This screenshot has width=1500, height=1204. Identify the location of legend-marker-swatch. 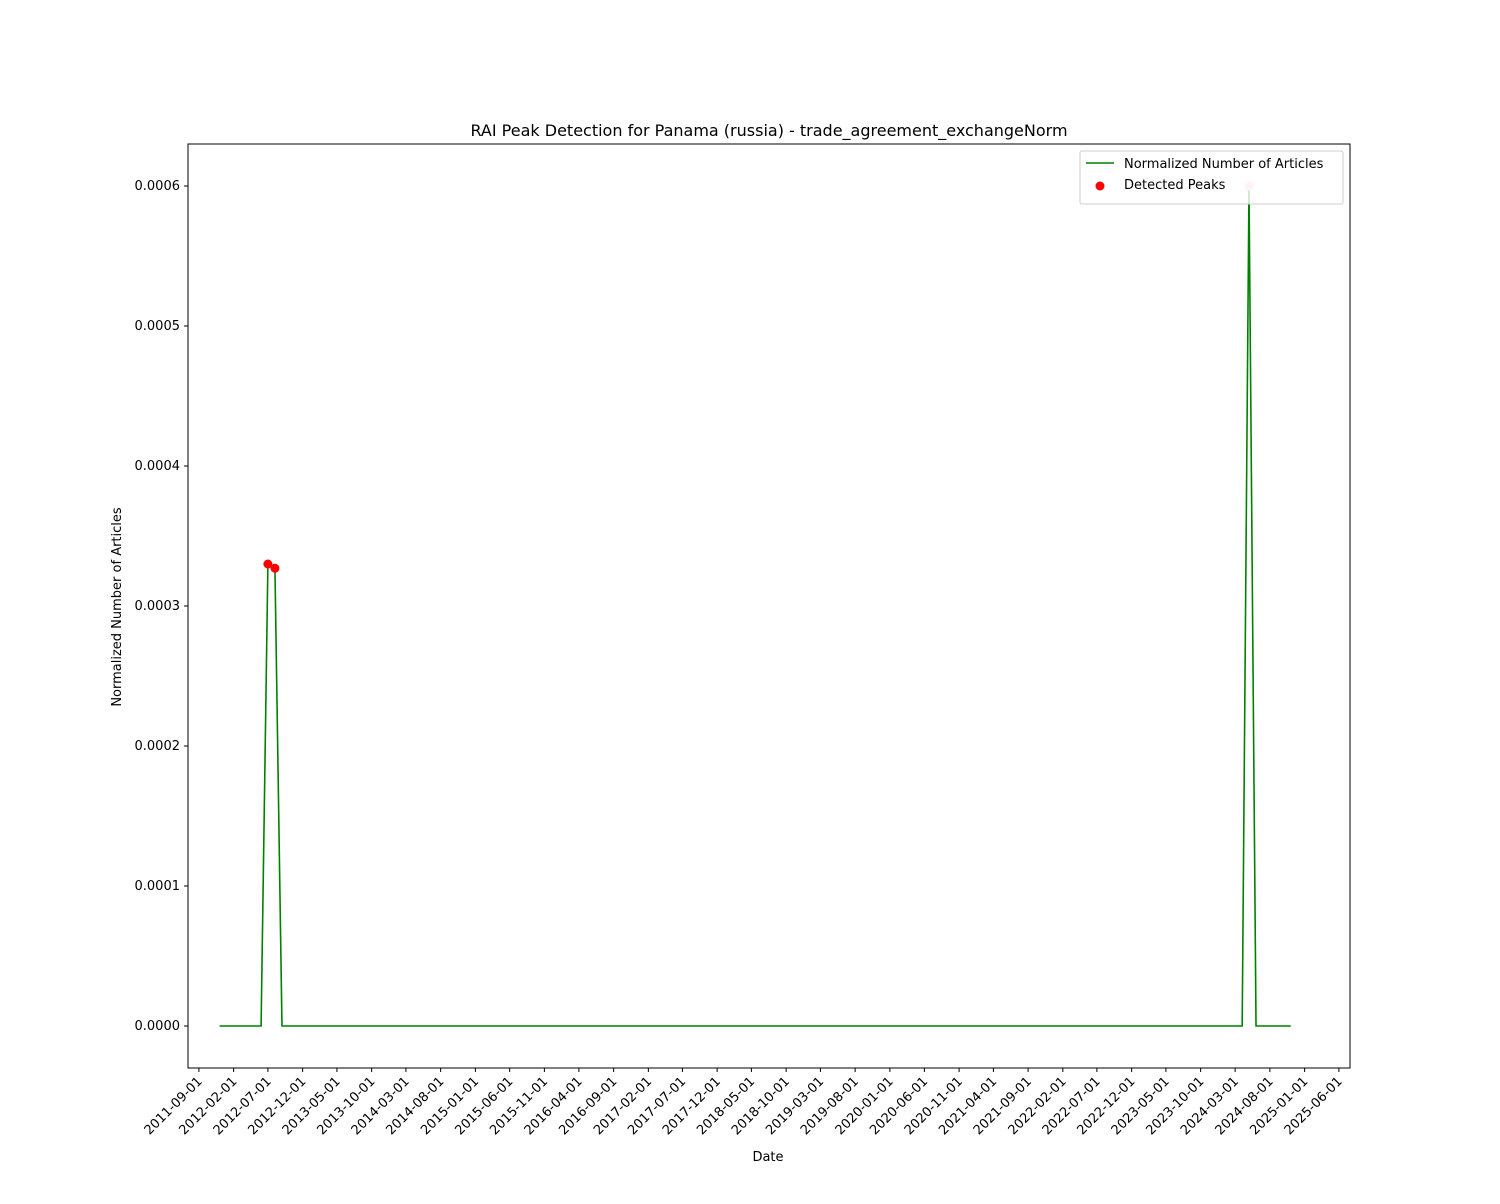
(1100, 186).